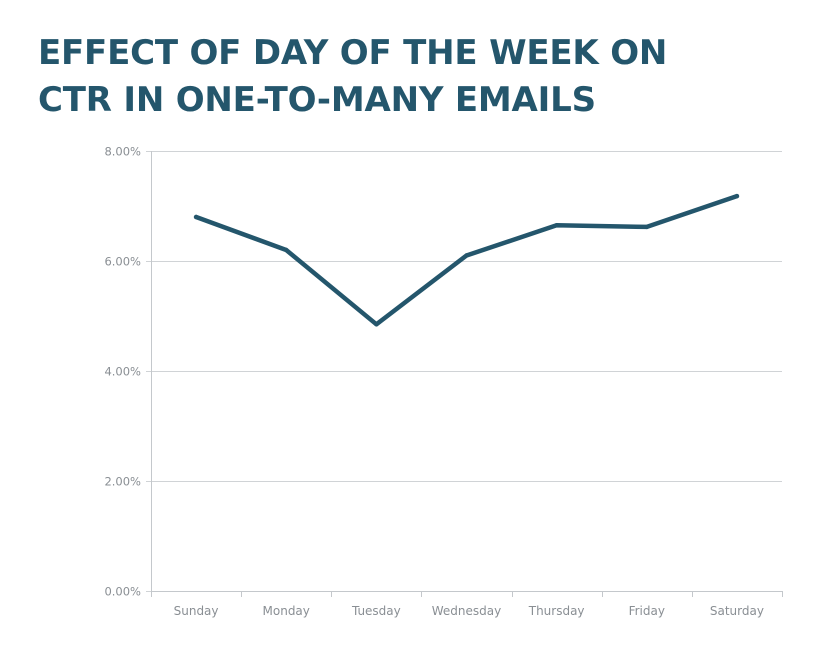 The height and width of the screenshot is (655, 822). I want to click on chart-title-line-1: EFFECT OF DAY OF THE WEEK ON, so click(353, 53).